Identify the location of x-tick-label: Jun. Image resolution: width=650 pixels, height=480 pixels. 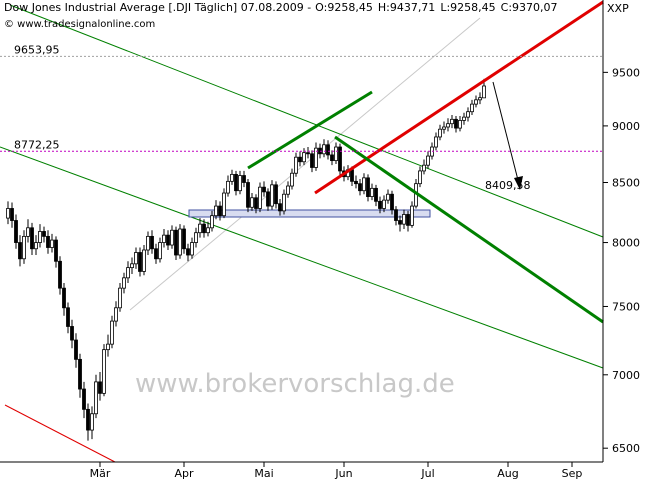
(343, 473).